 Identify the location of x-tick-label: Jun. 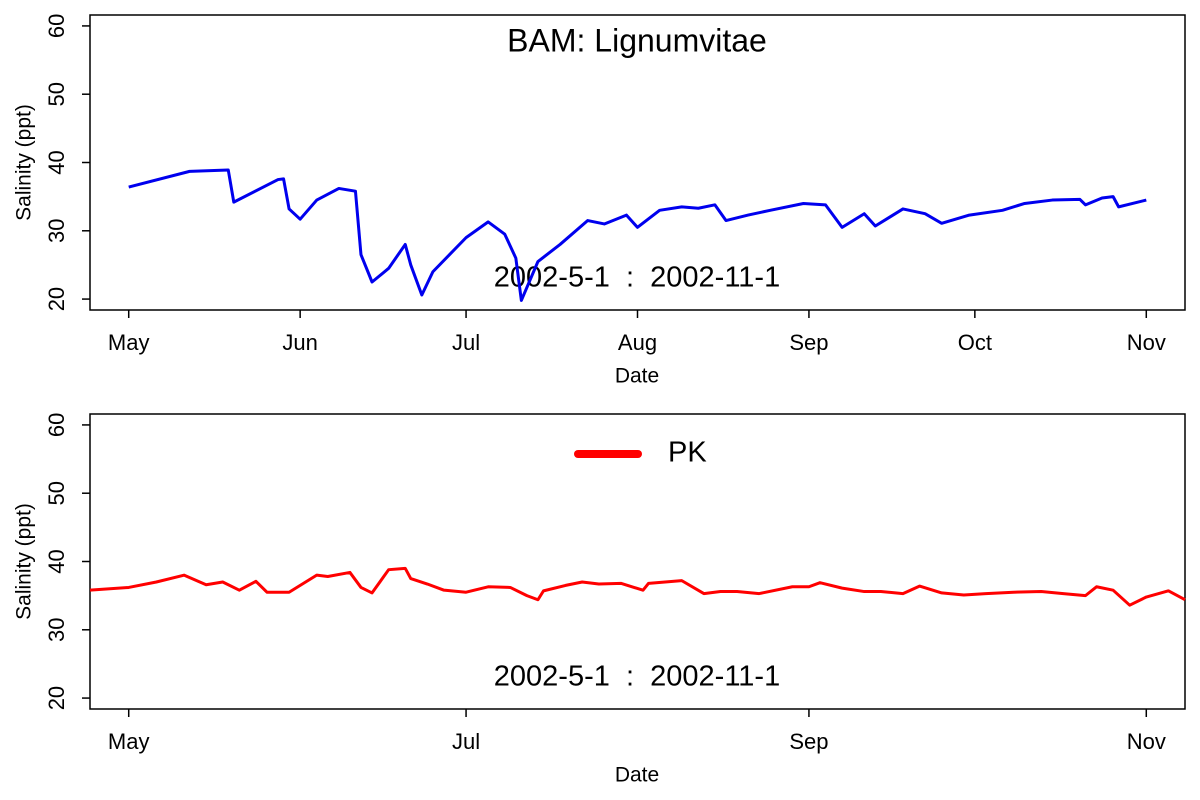
(299, 342).